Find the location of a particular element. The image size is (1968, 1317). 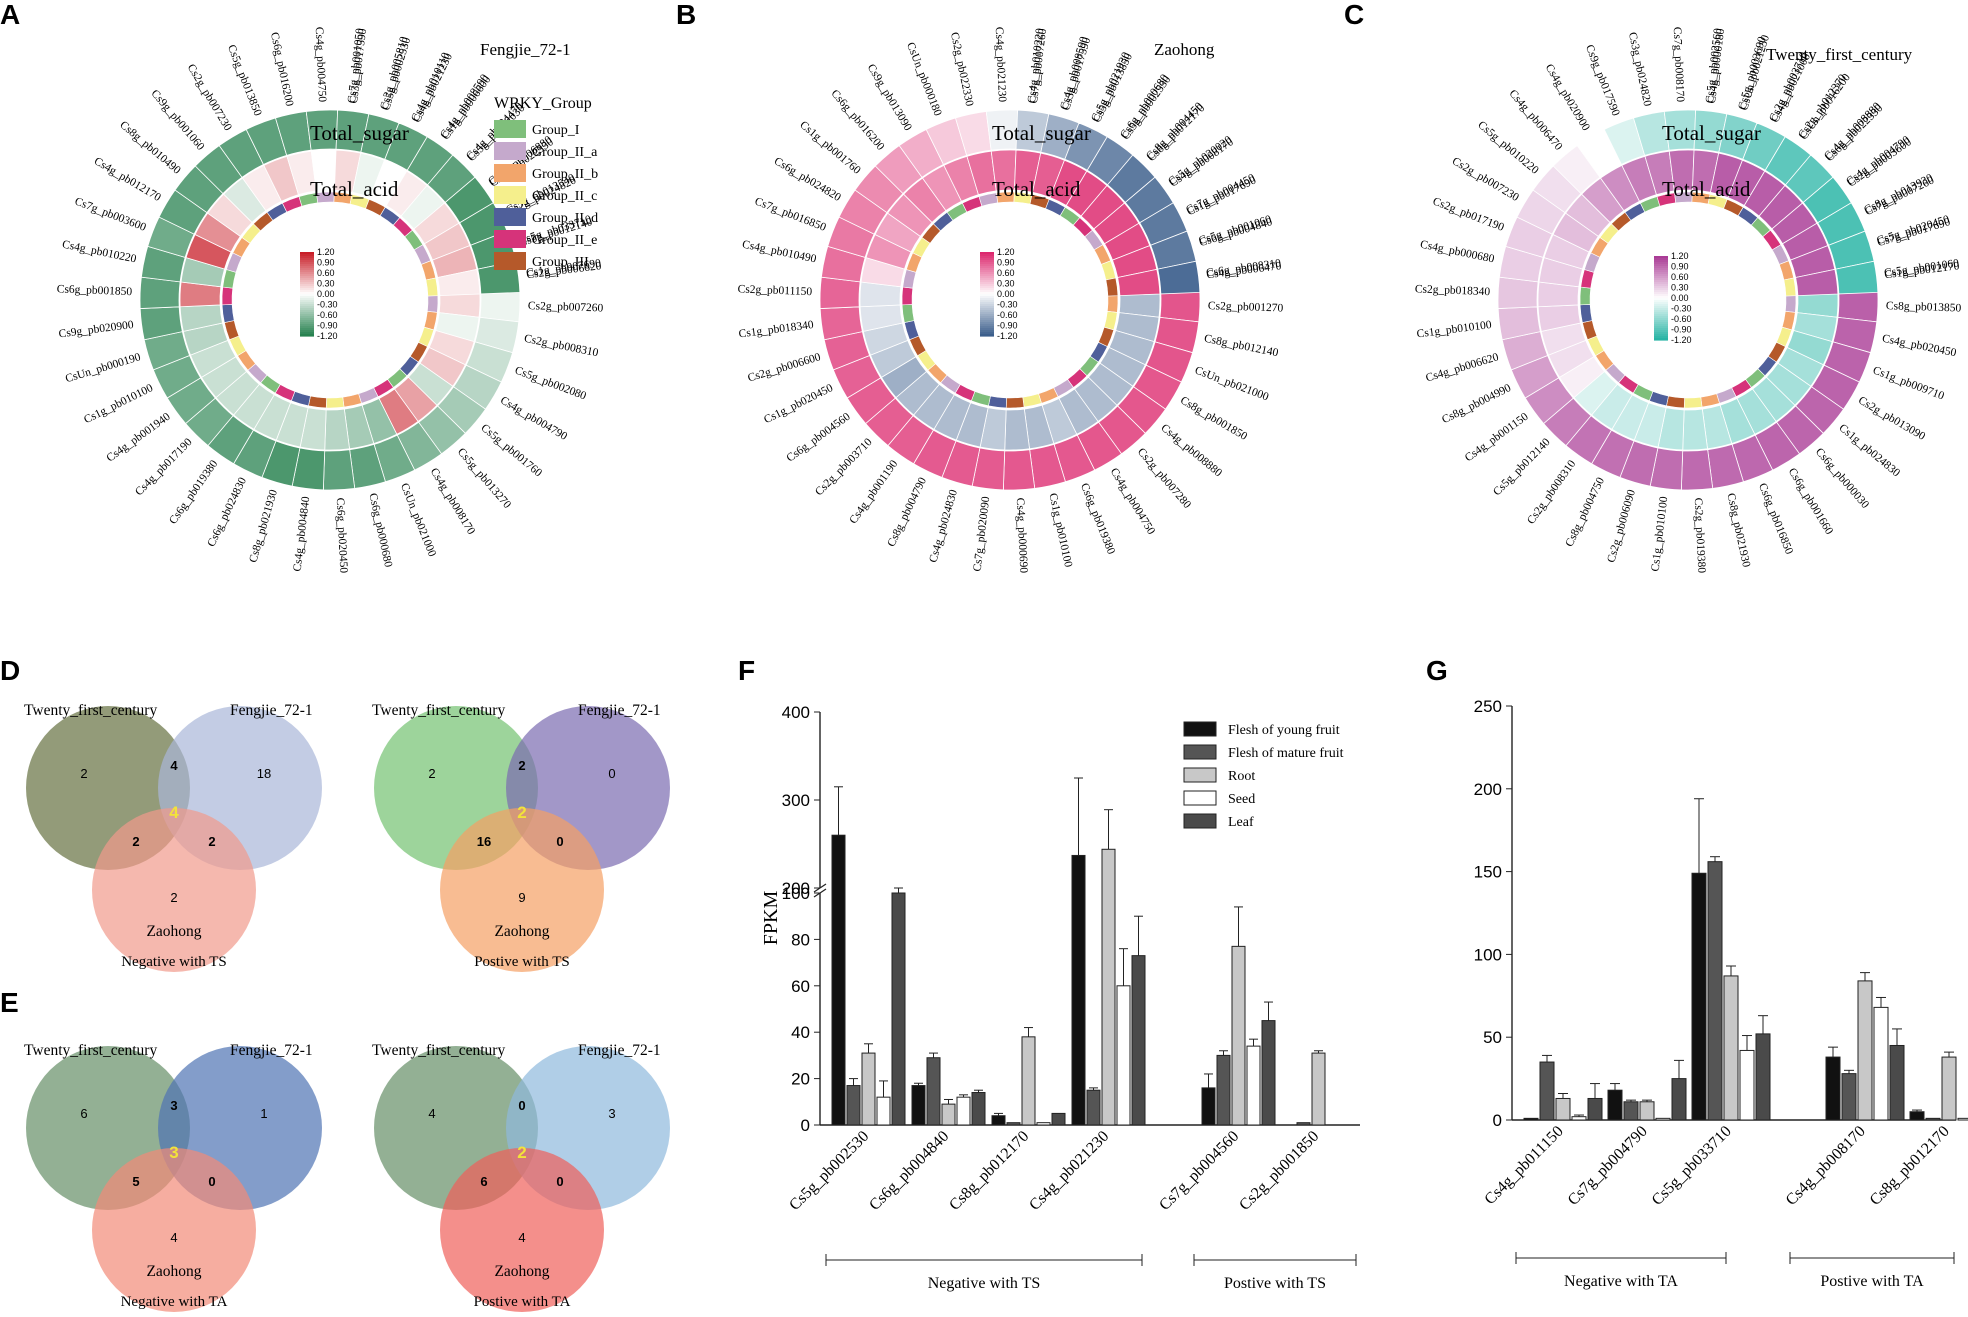

colorbar-tick: 0.60 is located at coordinates (1680, 277).